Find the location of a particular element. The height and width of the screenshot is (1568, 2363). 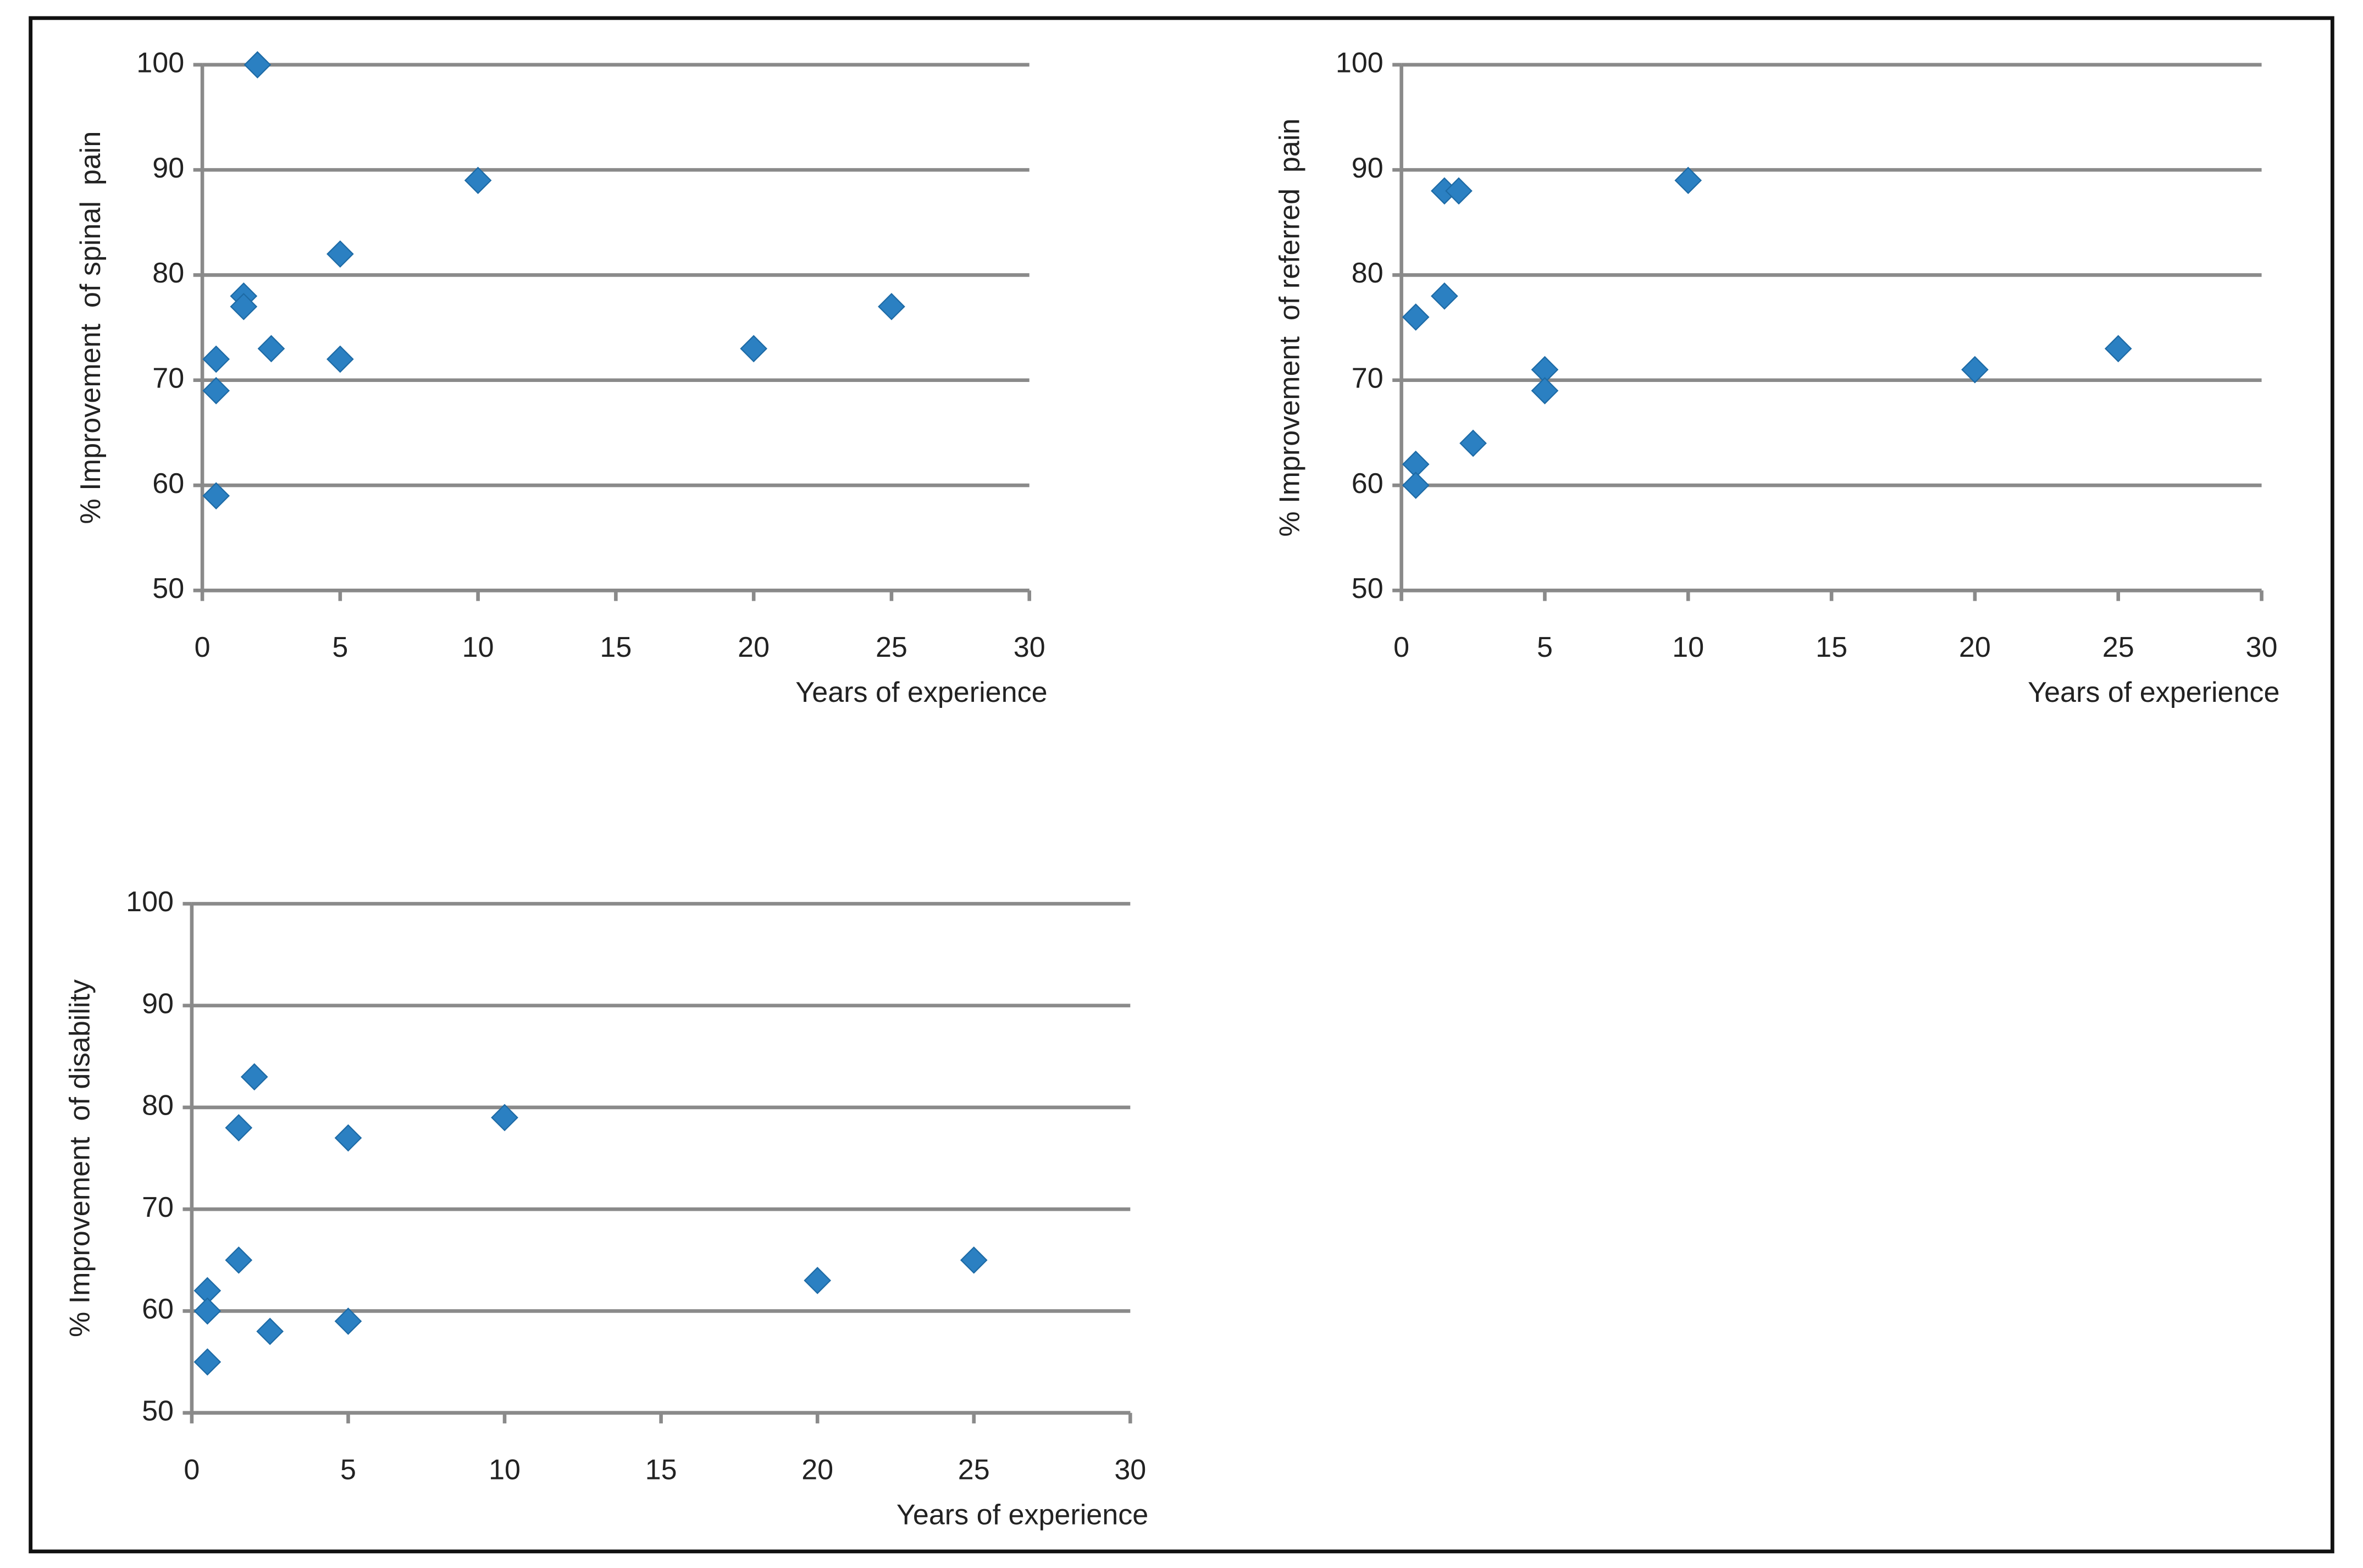

y-axis-title: % Improvement of disability is located at coordinates (80, 1158).